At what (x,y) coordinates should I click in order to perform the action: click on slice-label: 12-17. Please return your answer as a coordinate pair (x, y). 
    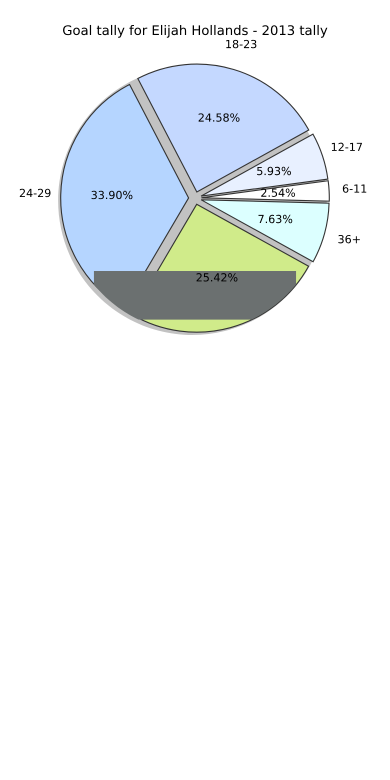
    Looking at the image, I should click on (347, 146).